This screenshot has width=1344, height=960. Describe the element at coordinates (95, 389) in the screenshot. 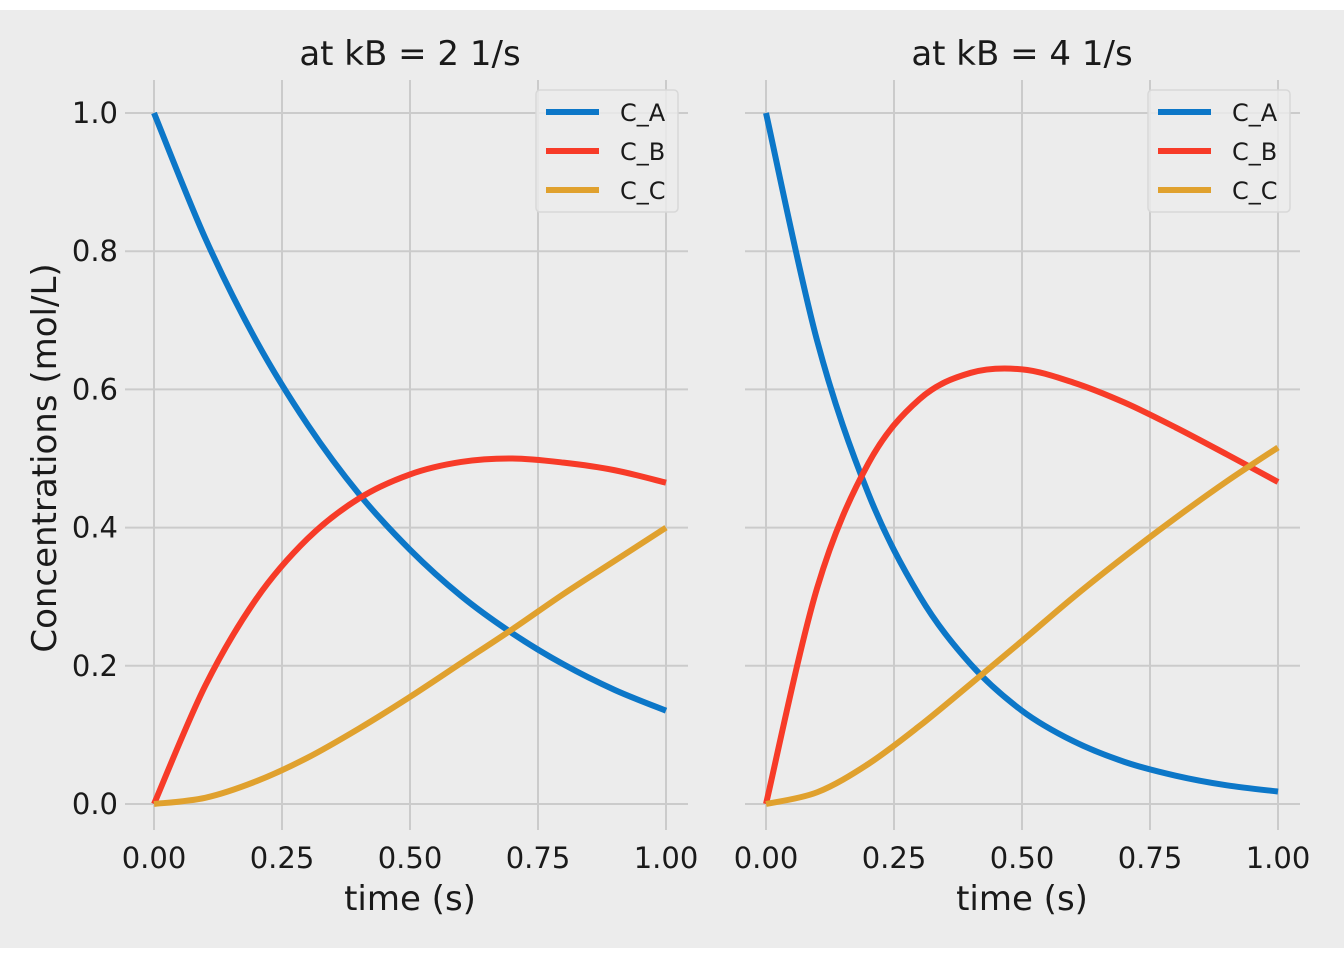

I see `y-tick-label: 0.6` at that location.